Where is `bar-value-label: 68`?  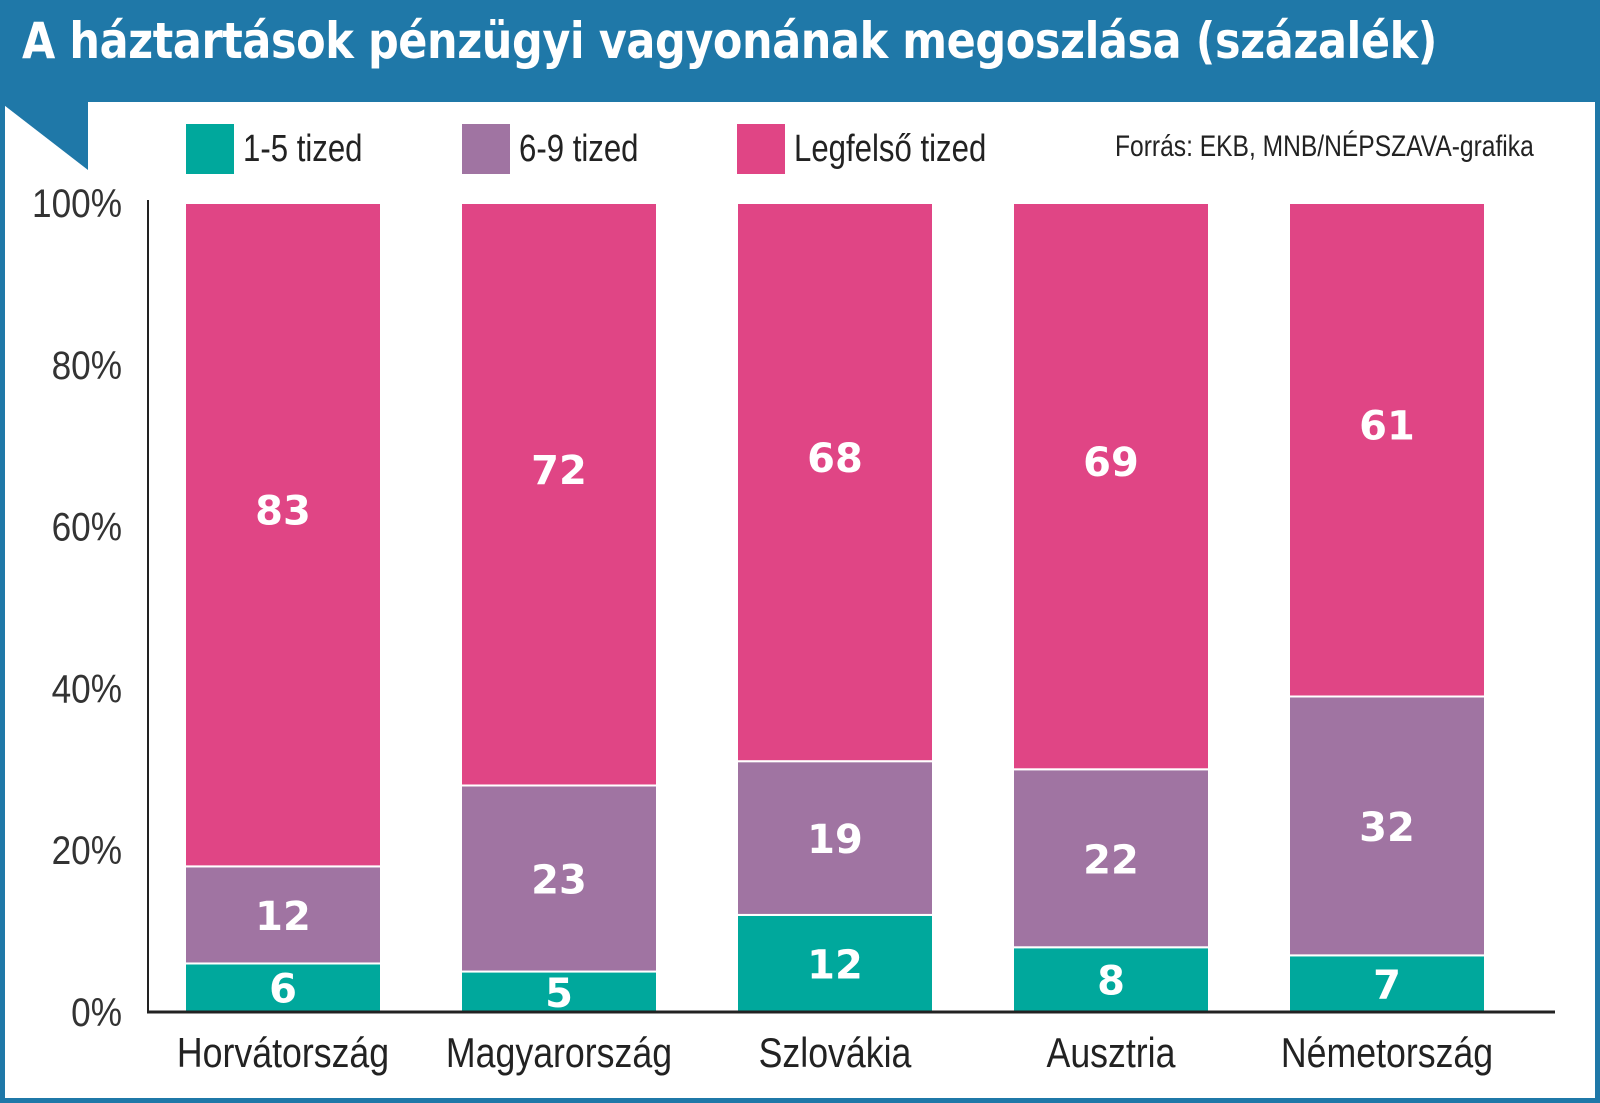
bar-value-label: 68 is located at coordinates (835, 459).